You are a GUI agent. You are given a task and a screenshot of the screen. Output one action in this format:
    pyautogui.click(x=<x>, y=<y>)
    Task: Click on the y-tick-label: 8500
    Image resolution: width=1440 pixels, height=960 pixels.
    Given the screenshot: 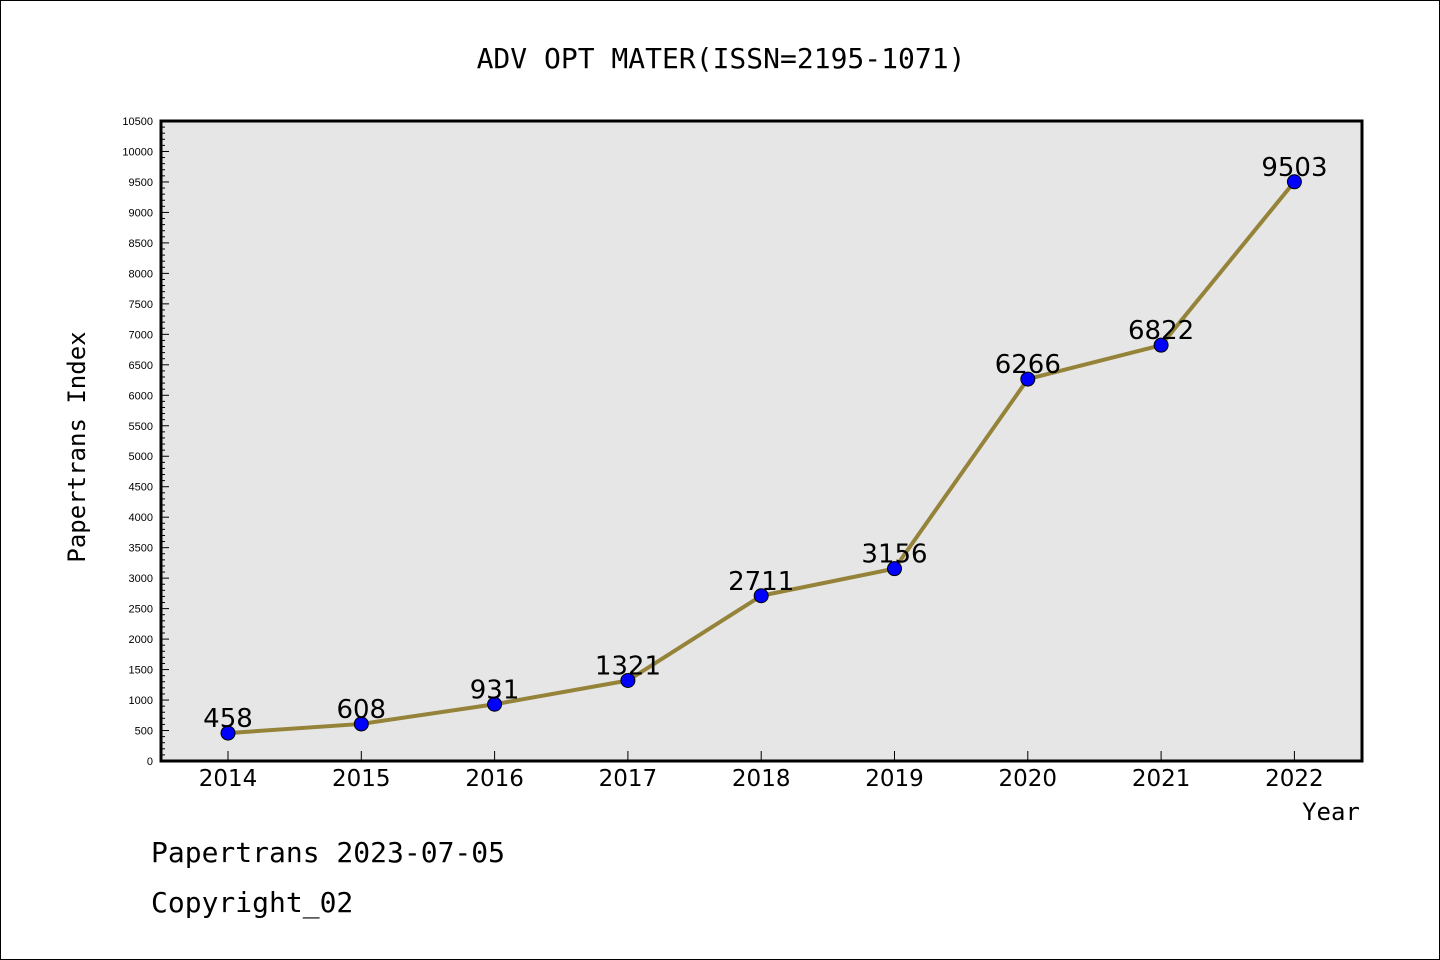 What is the action you would take?
    pyautogui.click(x=141, y=244)
    